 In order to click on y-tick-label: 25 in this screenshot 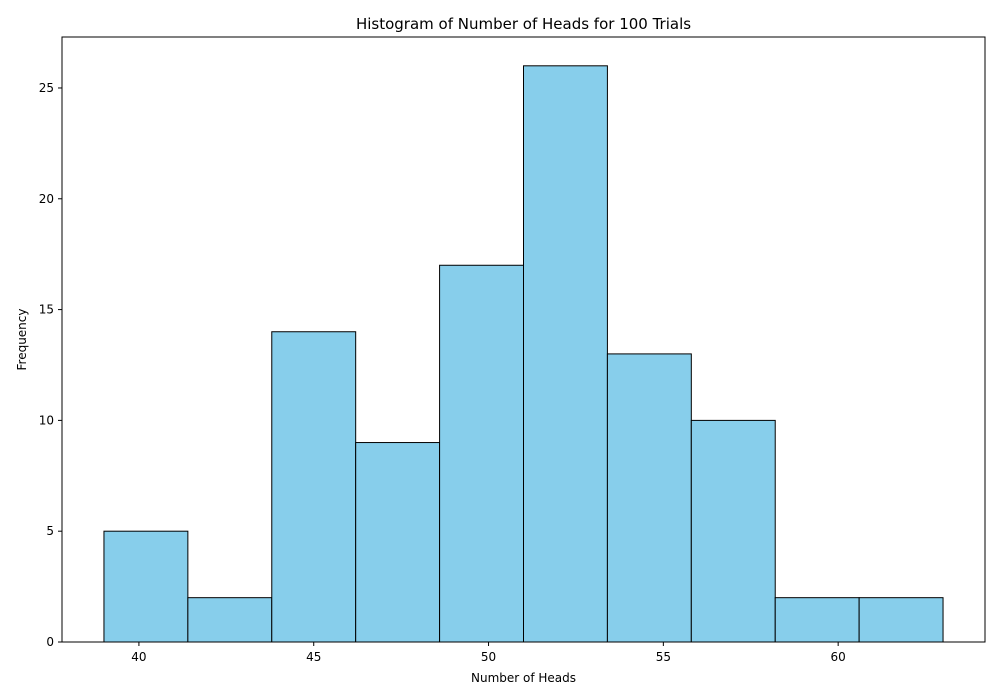, I will do `click(46, 88)`.